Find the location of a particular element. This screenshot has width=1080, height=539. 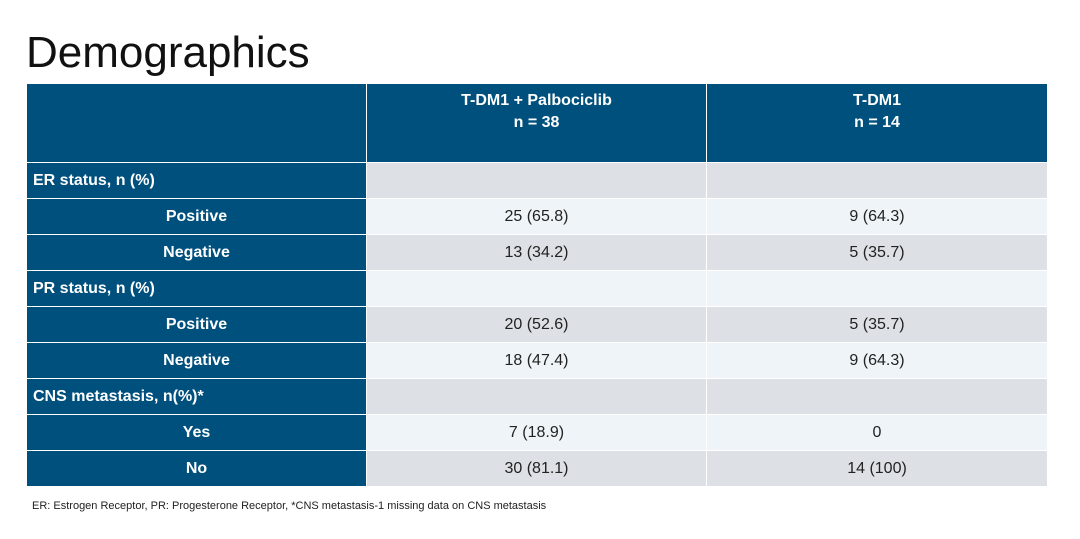

header-cell is located at coordinates (196, 123).